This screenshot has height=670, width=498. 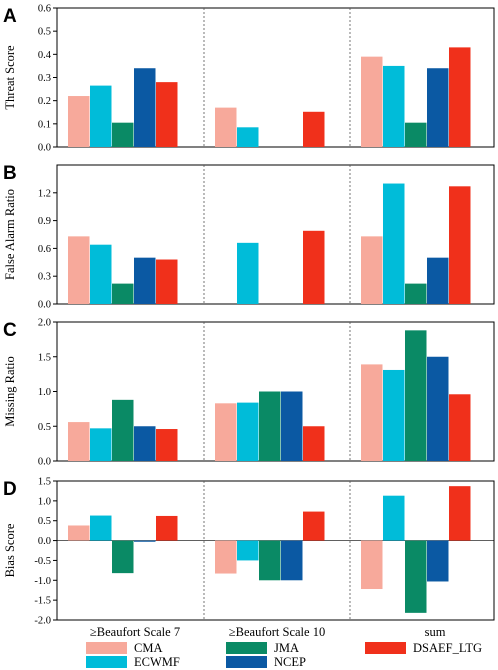 I want to click on legend-label: DSAEF_LTG, so click(x=447, y=648).